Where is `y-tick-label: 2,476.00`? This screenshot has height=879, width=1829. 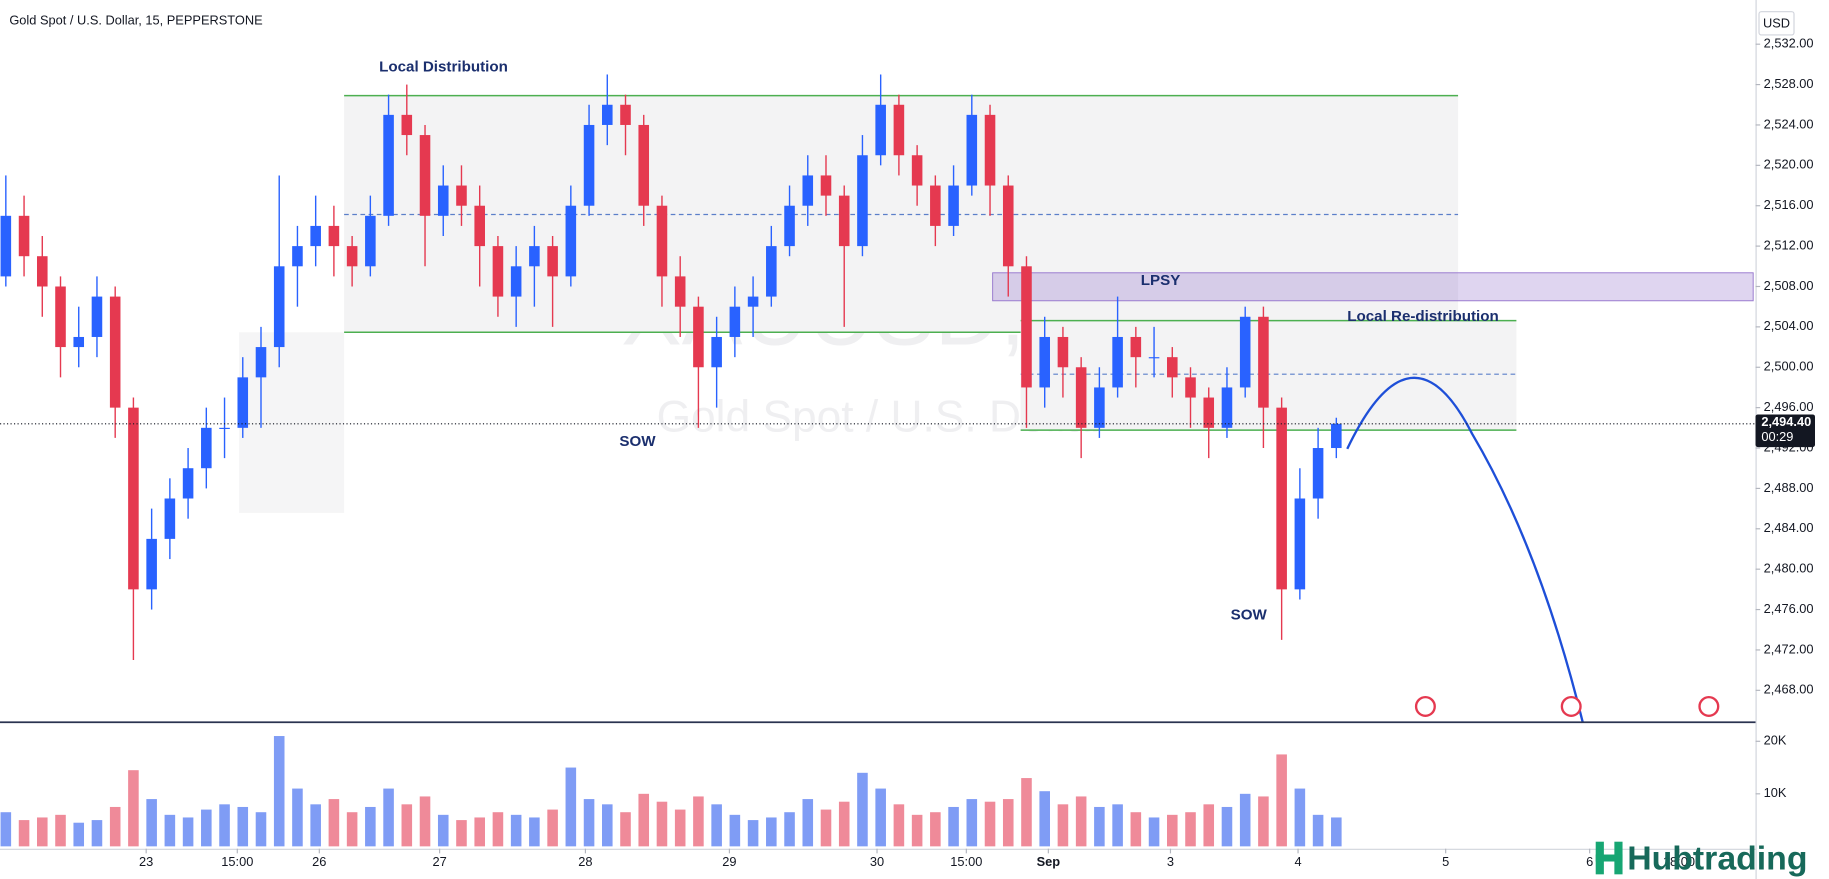
y-tick-label: 2,476.00 is located at coordinates (1789, 608).